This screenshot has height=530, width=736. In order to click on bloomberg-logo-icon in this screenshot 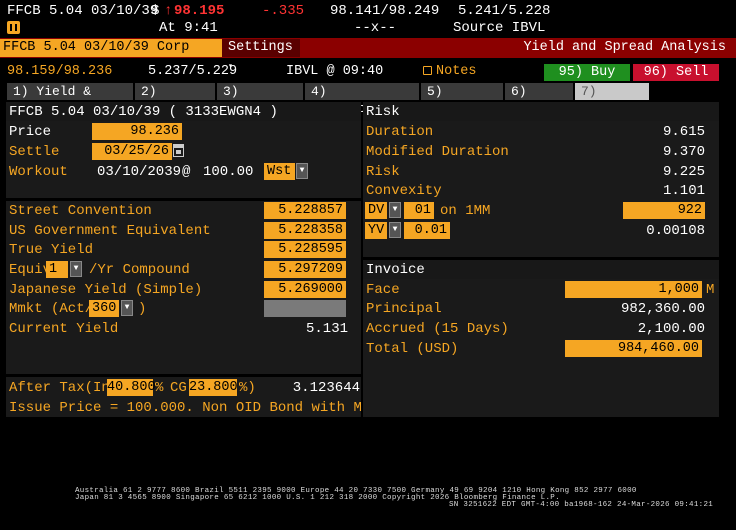, I will do `click(13, 27)`.